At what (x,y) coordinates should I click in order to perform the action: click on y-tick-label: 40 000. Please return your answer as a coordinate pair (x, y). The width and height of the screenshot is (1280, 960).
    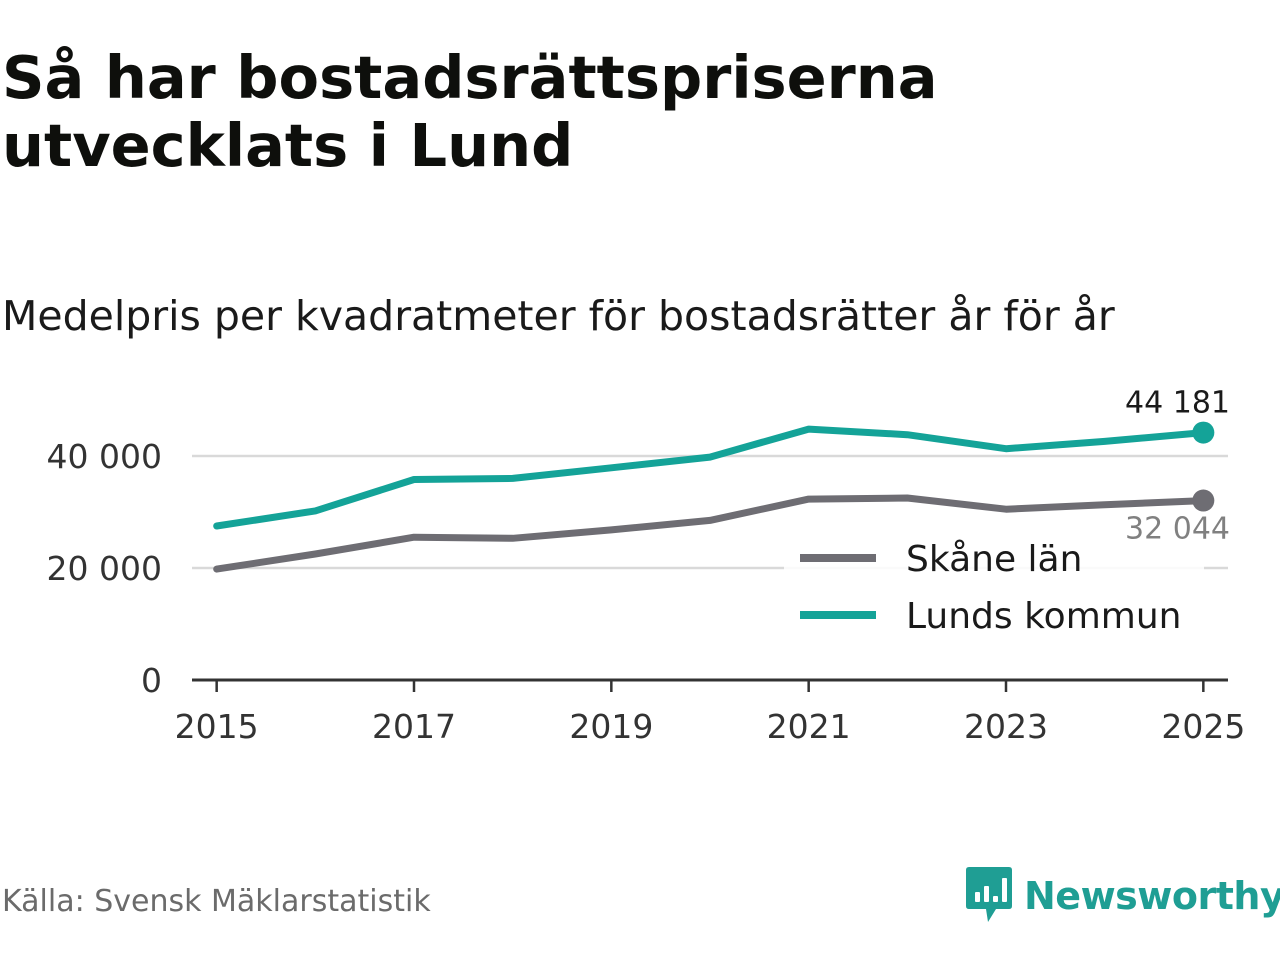
    Looking at the image, I should click on (104, 456).